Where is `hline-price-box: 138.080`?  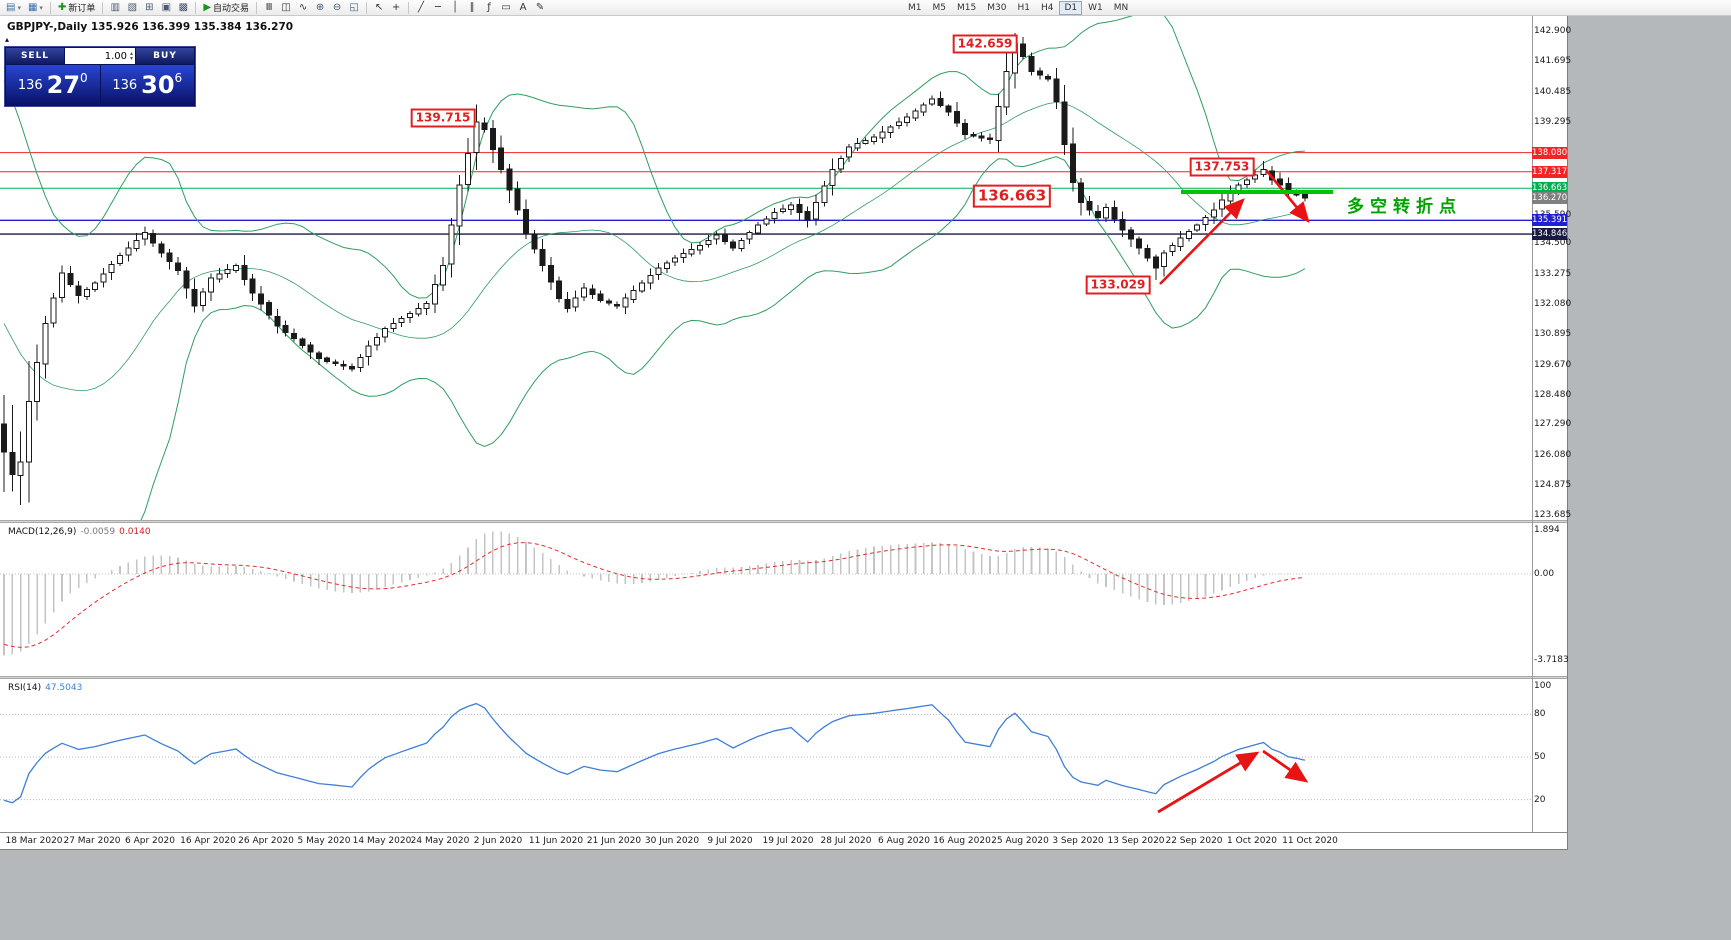 hline-price-box: 138.080 is located at coordinates (1550, 153).